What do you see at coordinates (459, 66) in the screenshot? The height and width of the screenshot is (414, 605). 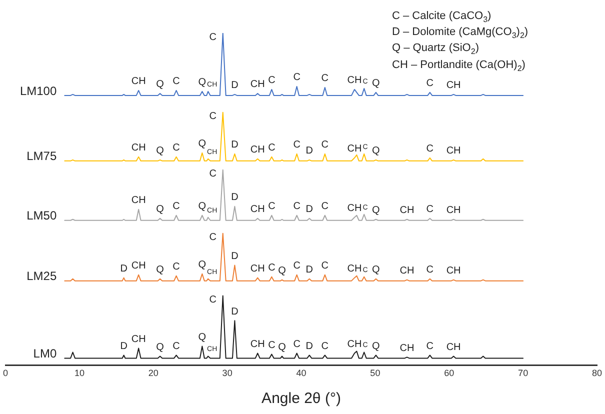 I see `annotation: CH – Portlandite (Ca(OH)$_{2}$)` at bounding box center [459, 66].